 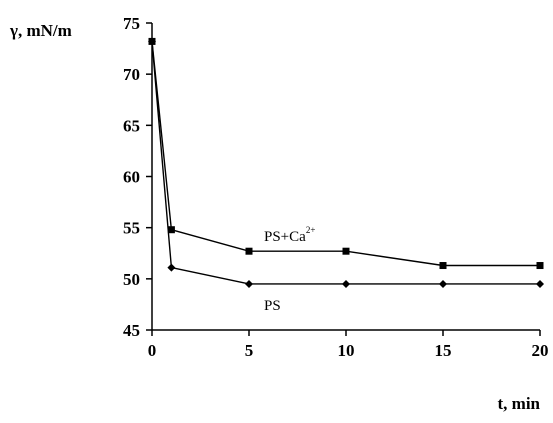 I want to click on y-tick-label: 75, so click(x=131, y=23).